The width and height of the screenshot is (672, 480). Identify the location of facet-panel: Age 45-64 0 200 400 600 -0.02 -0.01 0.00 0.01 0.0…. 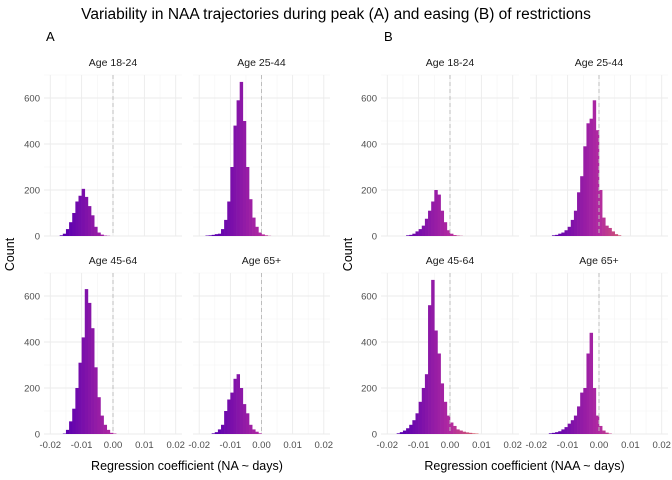
(441, 353).